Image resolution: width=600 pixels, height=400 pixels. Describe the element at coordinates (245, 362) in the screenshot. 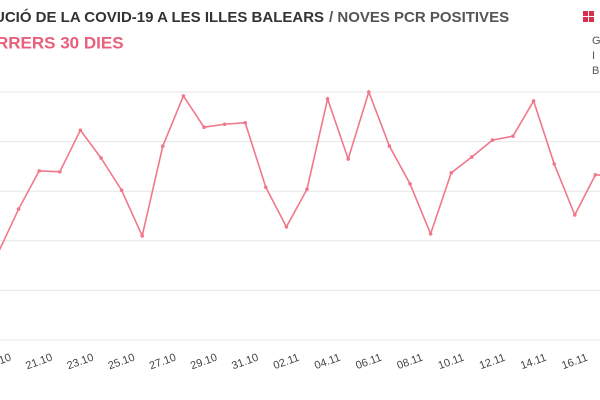

I see `x-tick-label: 31.10` at that location.